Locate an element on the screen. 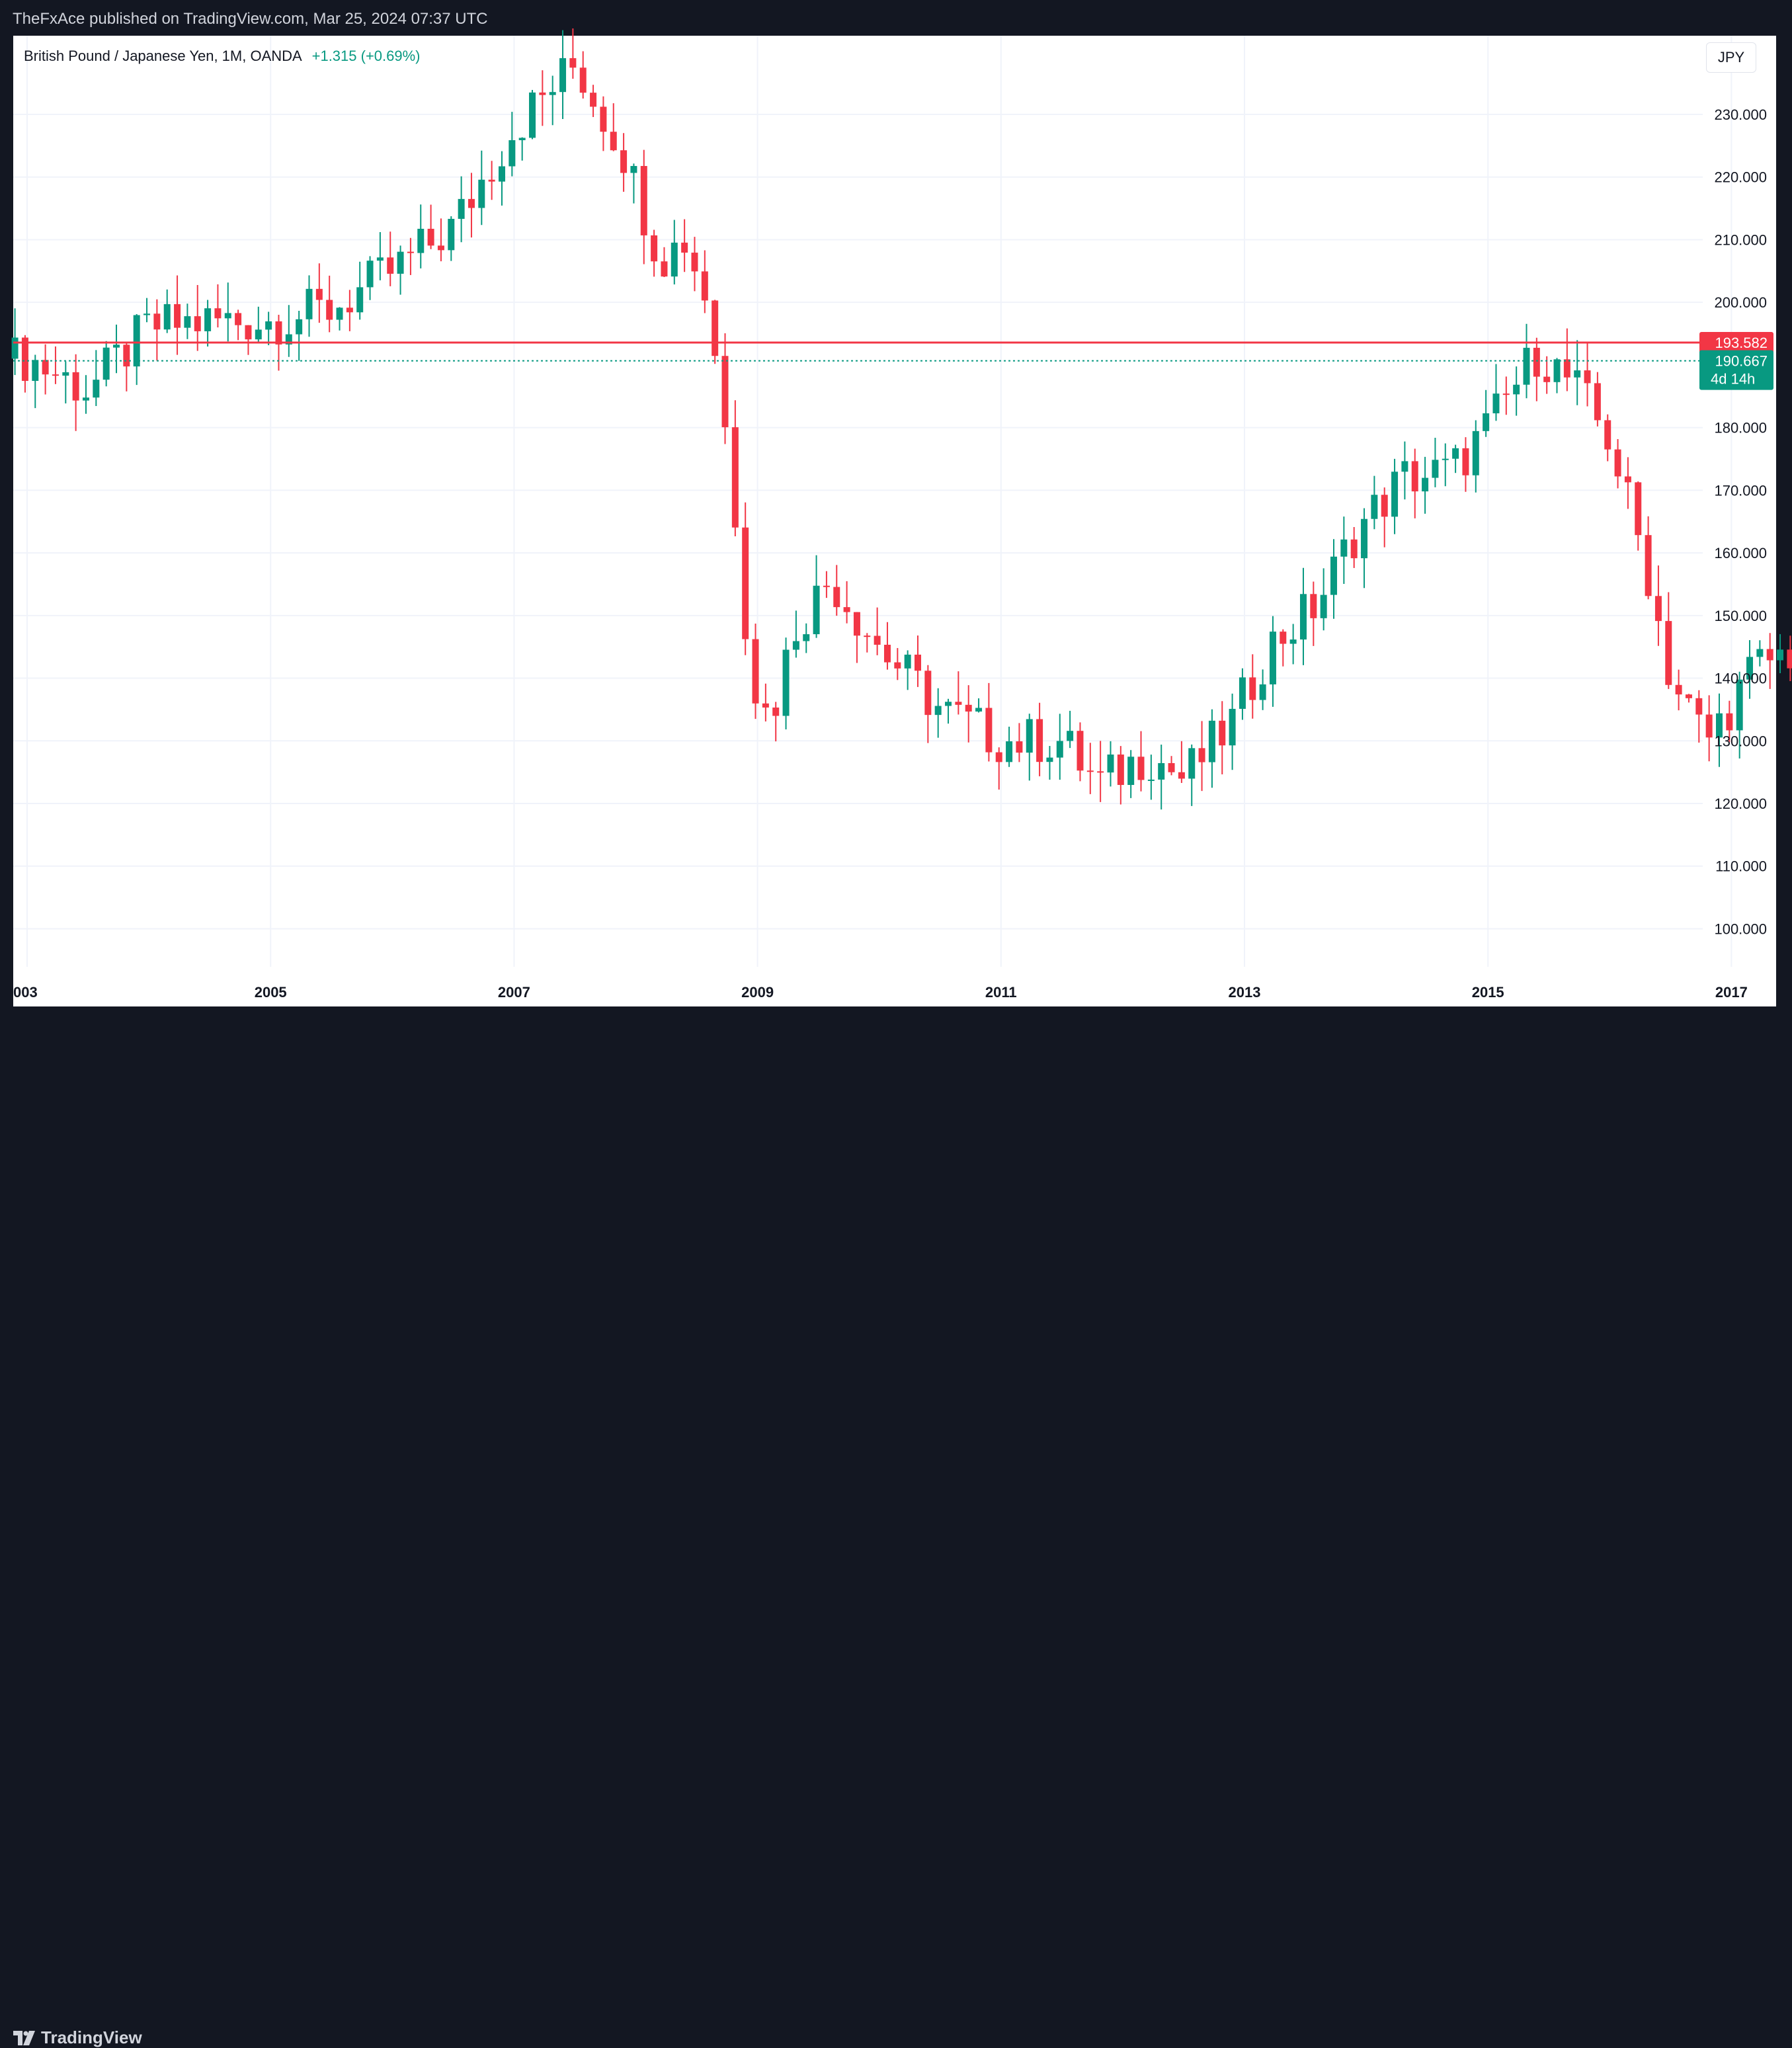  price-tick-label: 120.000 is located at coordinates (1741, 804).